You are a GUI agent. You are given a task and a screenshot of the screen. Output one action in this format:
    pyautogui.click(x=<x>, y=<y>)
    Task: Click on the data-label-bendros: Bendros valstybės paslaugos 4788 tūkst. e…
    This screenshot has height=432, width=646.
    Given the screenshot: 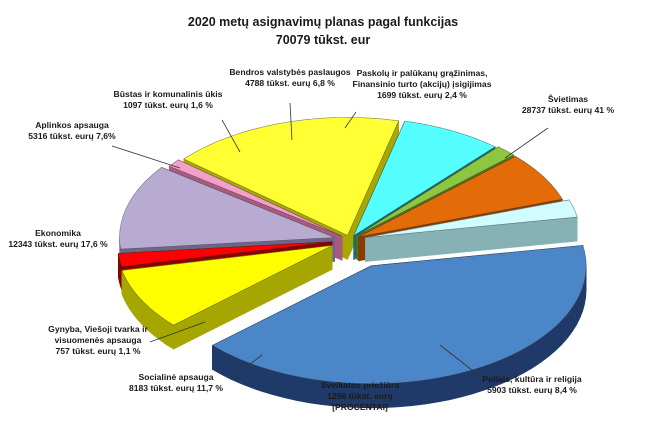 What is the action you would take?
    pyautogui.click(x=290, y=77)
    